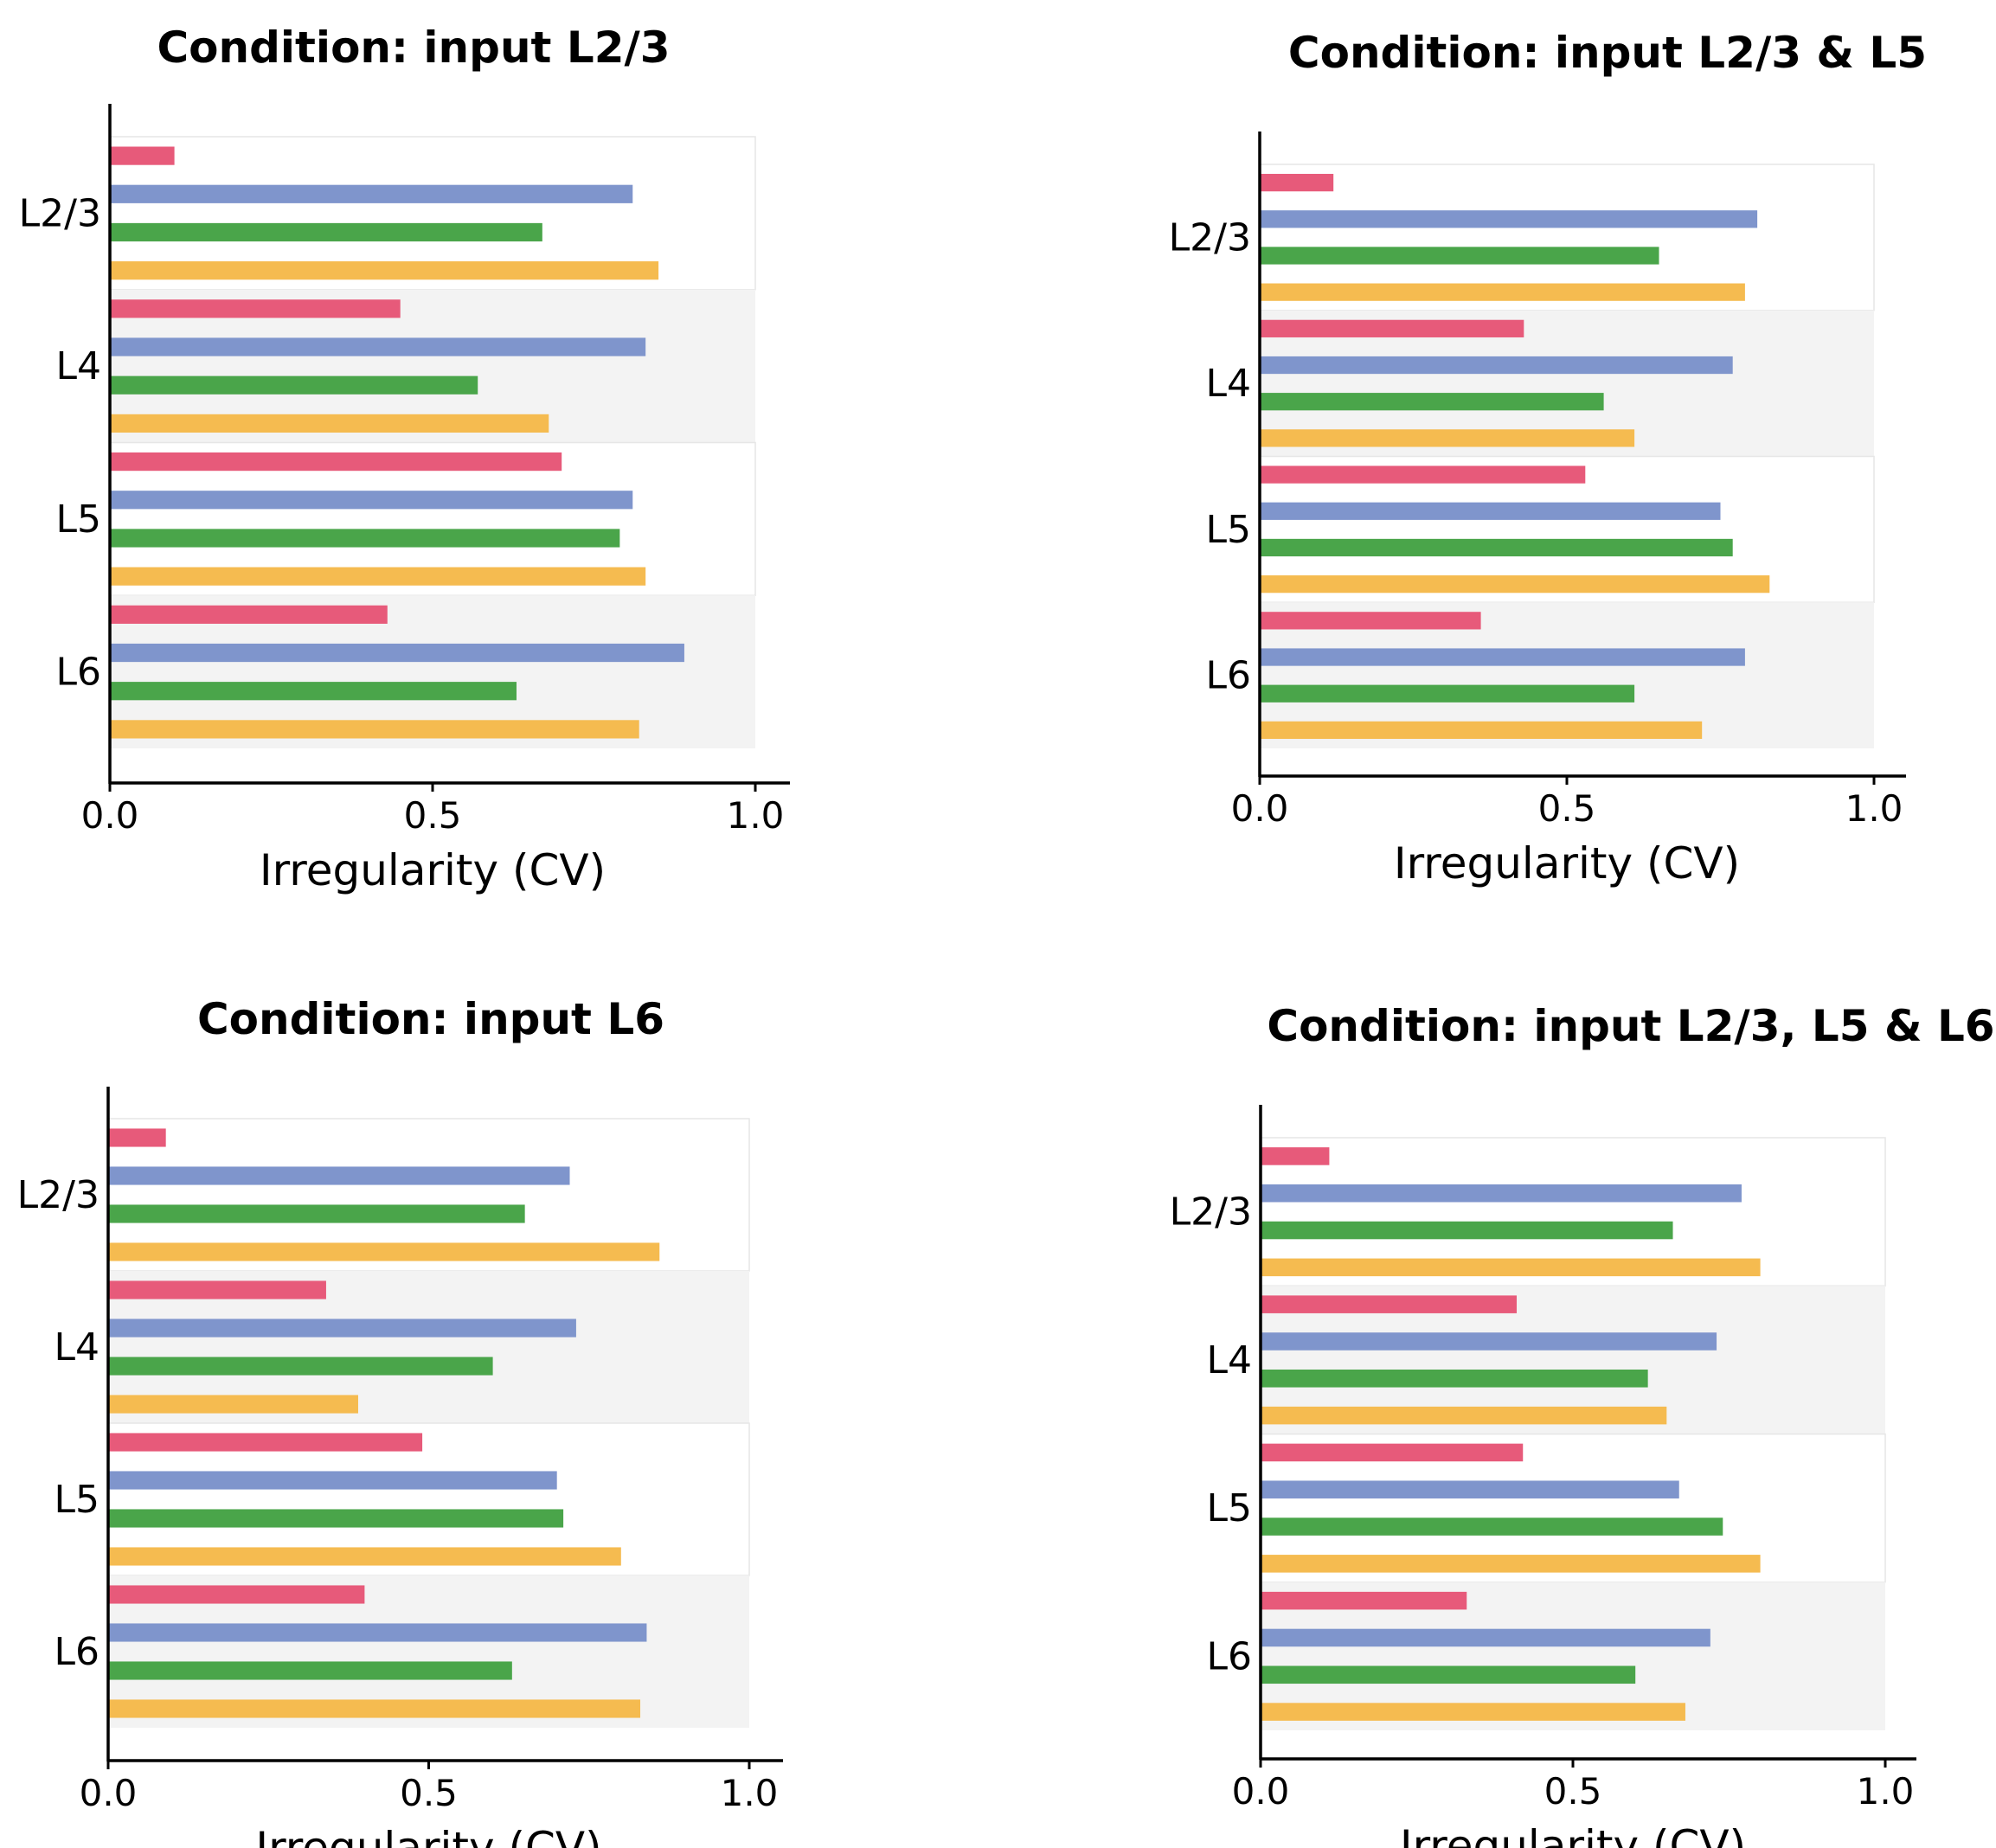 The width and height of the screenshot is (1996, 1848). What do you see at coordinates (1607, 53) in the screenshot?
I see `chart-title: Condition: input L2/3 & L5` at bounding box center [1607, 53].